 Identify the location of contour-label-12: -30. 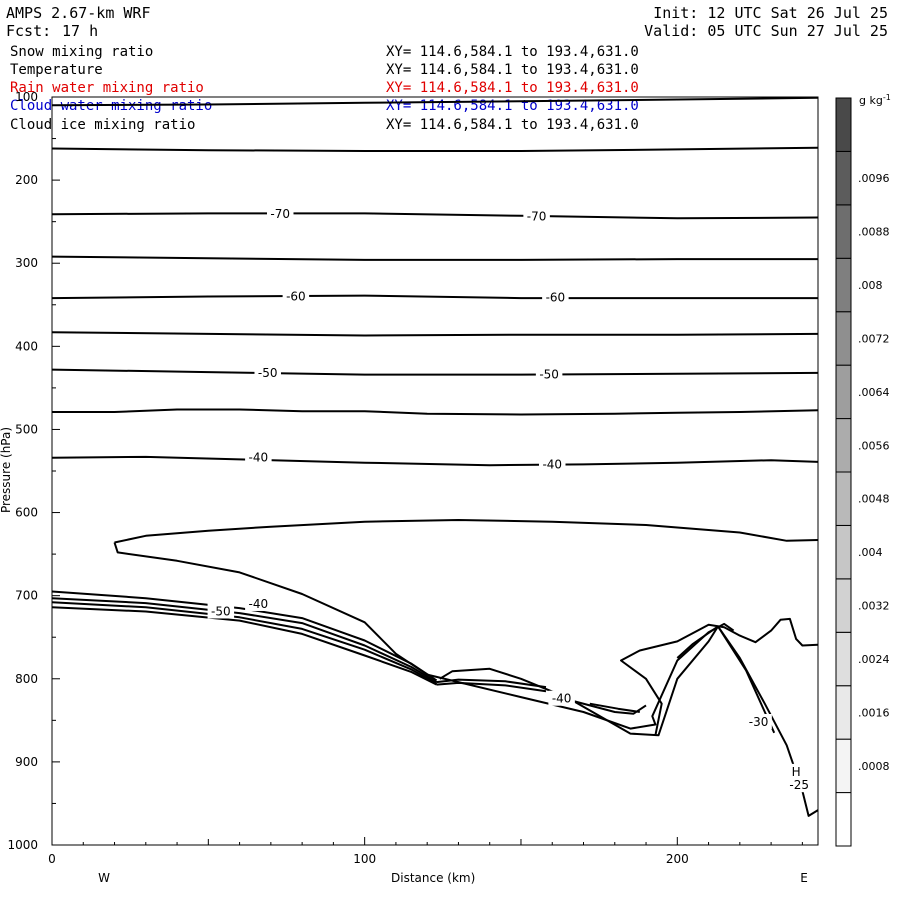
(759, 722).